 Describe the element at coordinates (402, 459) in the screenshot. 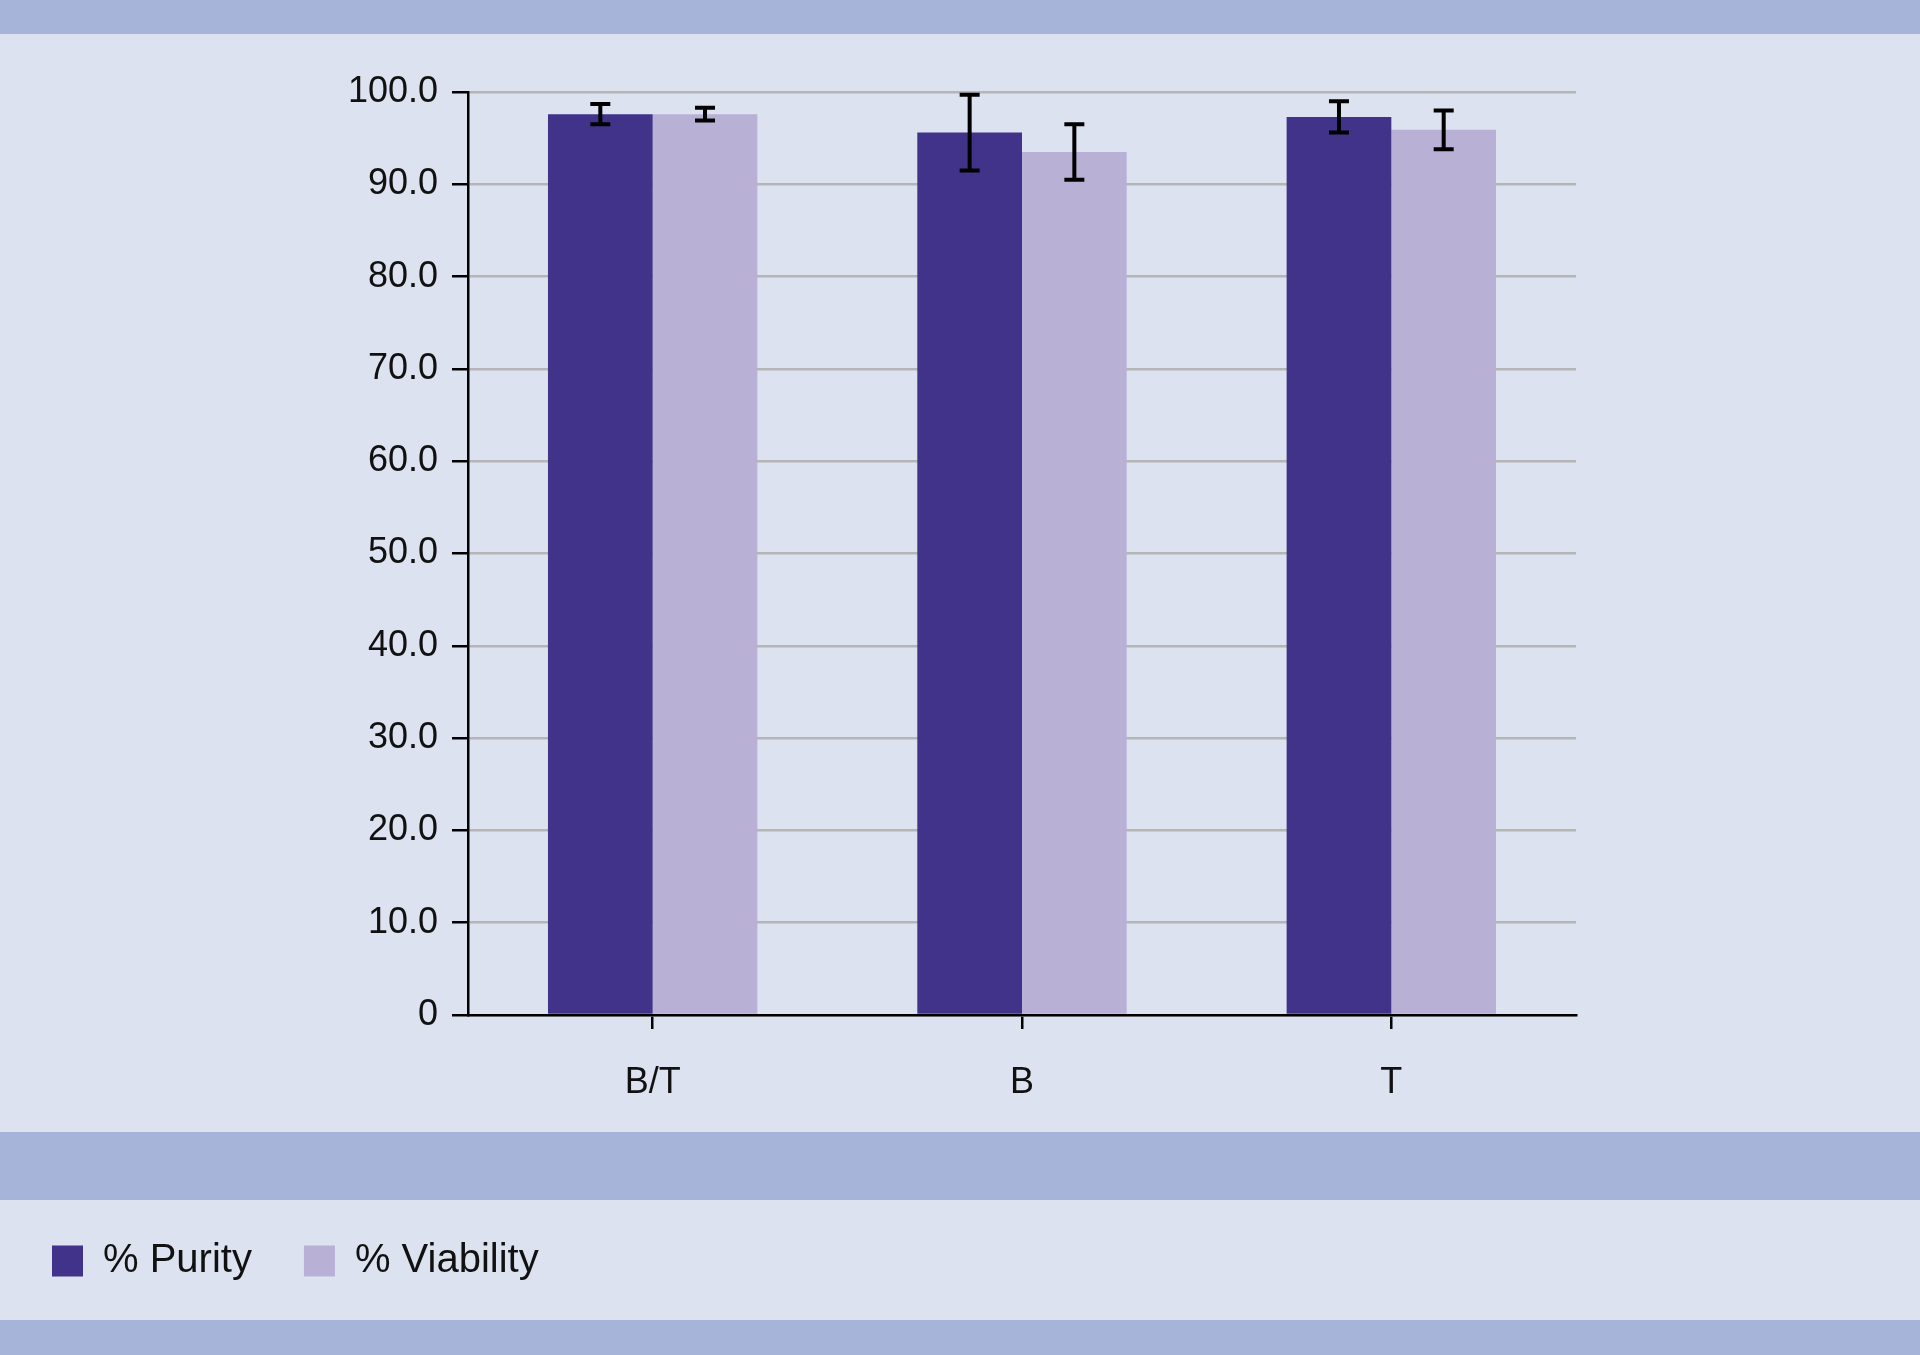

I see `y-tick-label: 60.0` at that location.